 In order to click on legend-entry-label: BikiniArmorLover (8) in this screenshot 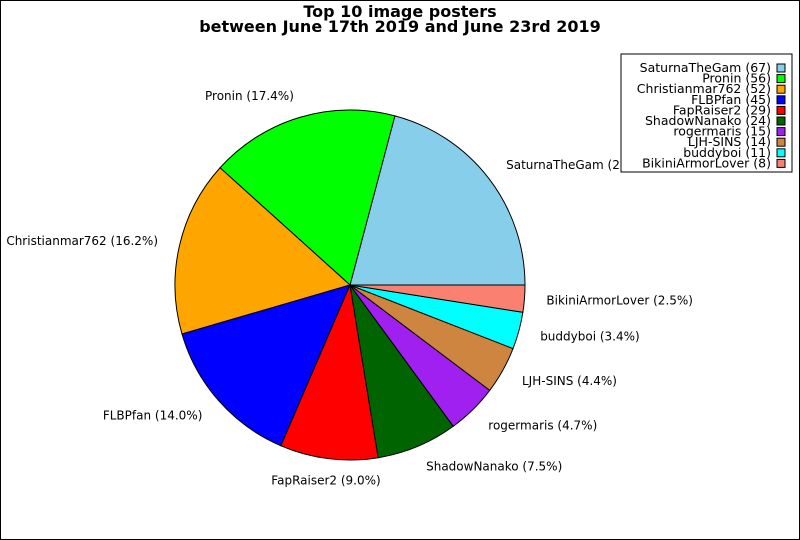, I will do `click(706, 162)`.